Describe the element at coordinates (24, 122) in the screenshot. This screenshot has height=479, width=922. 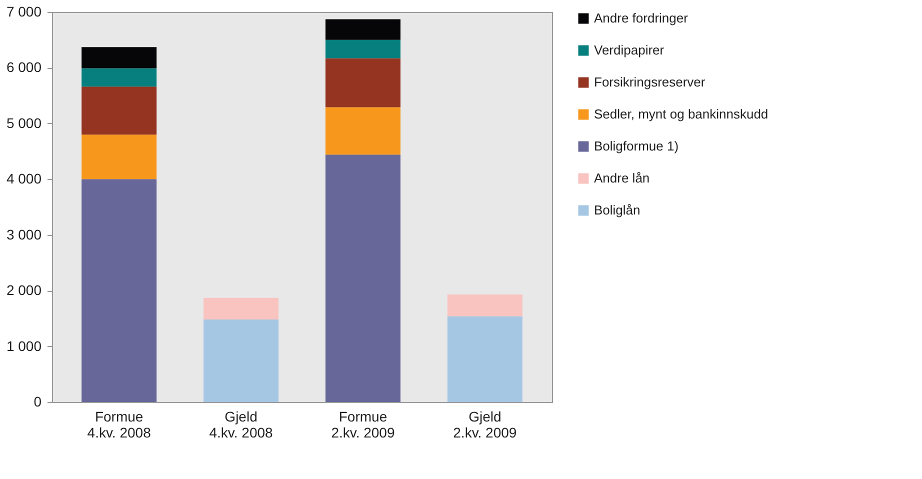
I see `y-tick-label: 5 000` at that location.